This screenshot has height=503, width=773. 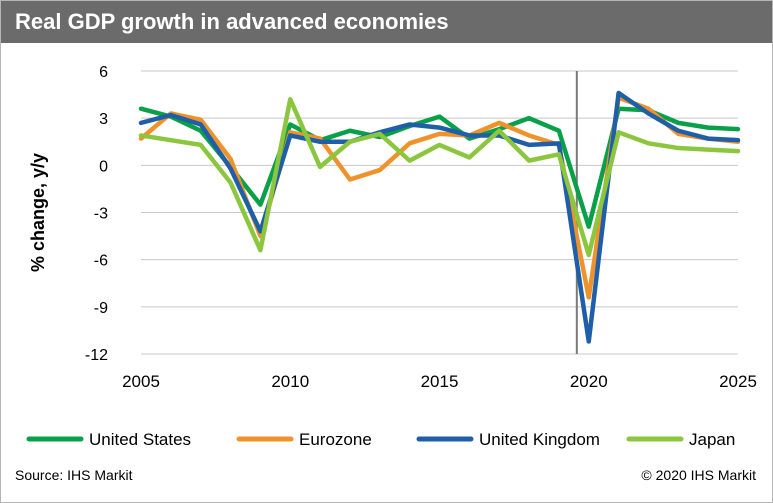 I want to click on title-bar: Real GDP growth in advanced economies, so click(x=386, y=22).